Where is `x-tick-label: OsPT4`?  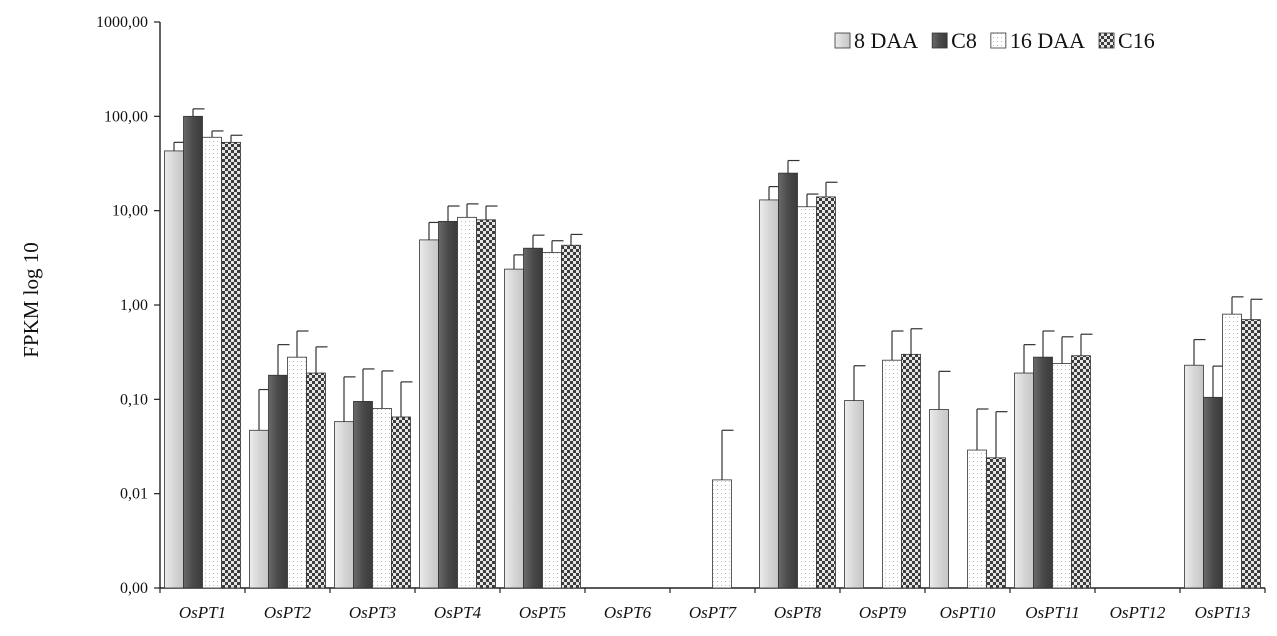
x-tick-label: OsPT4 is located at coordinates (458, 612).